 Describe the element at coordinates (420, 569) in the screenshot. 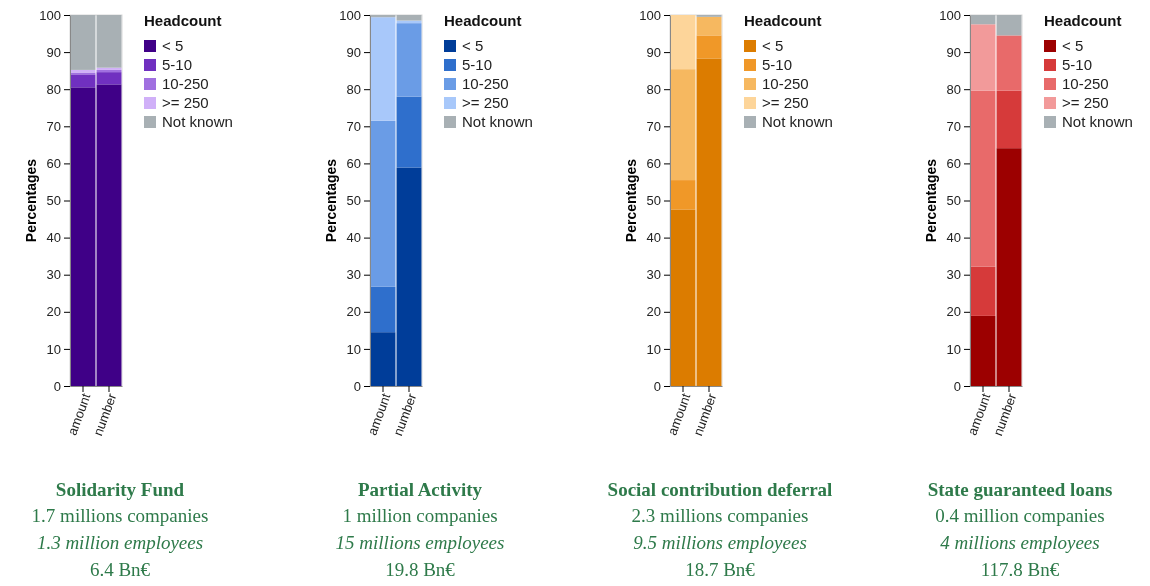

I see `text: 19.8 Bn€` at that location.